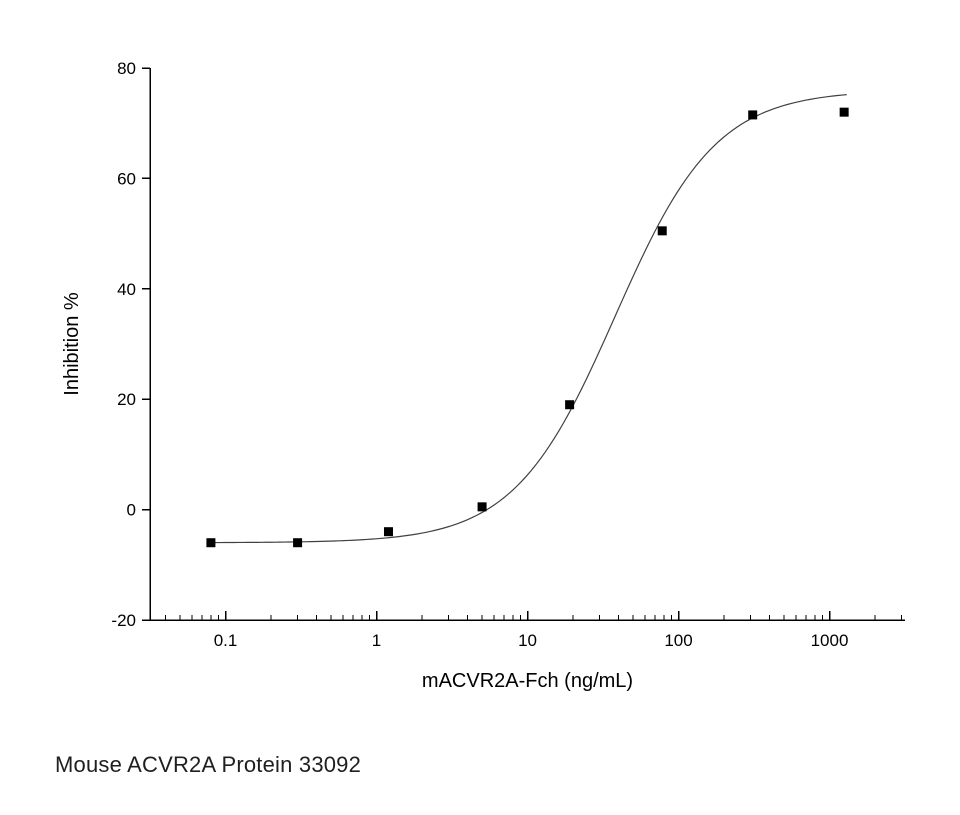  I want to click on y-tick-label: -20, so click(123, 620).